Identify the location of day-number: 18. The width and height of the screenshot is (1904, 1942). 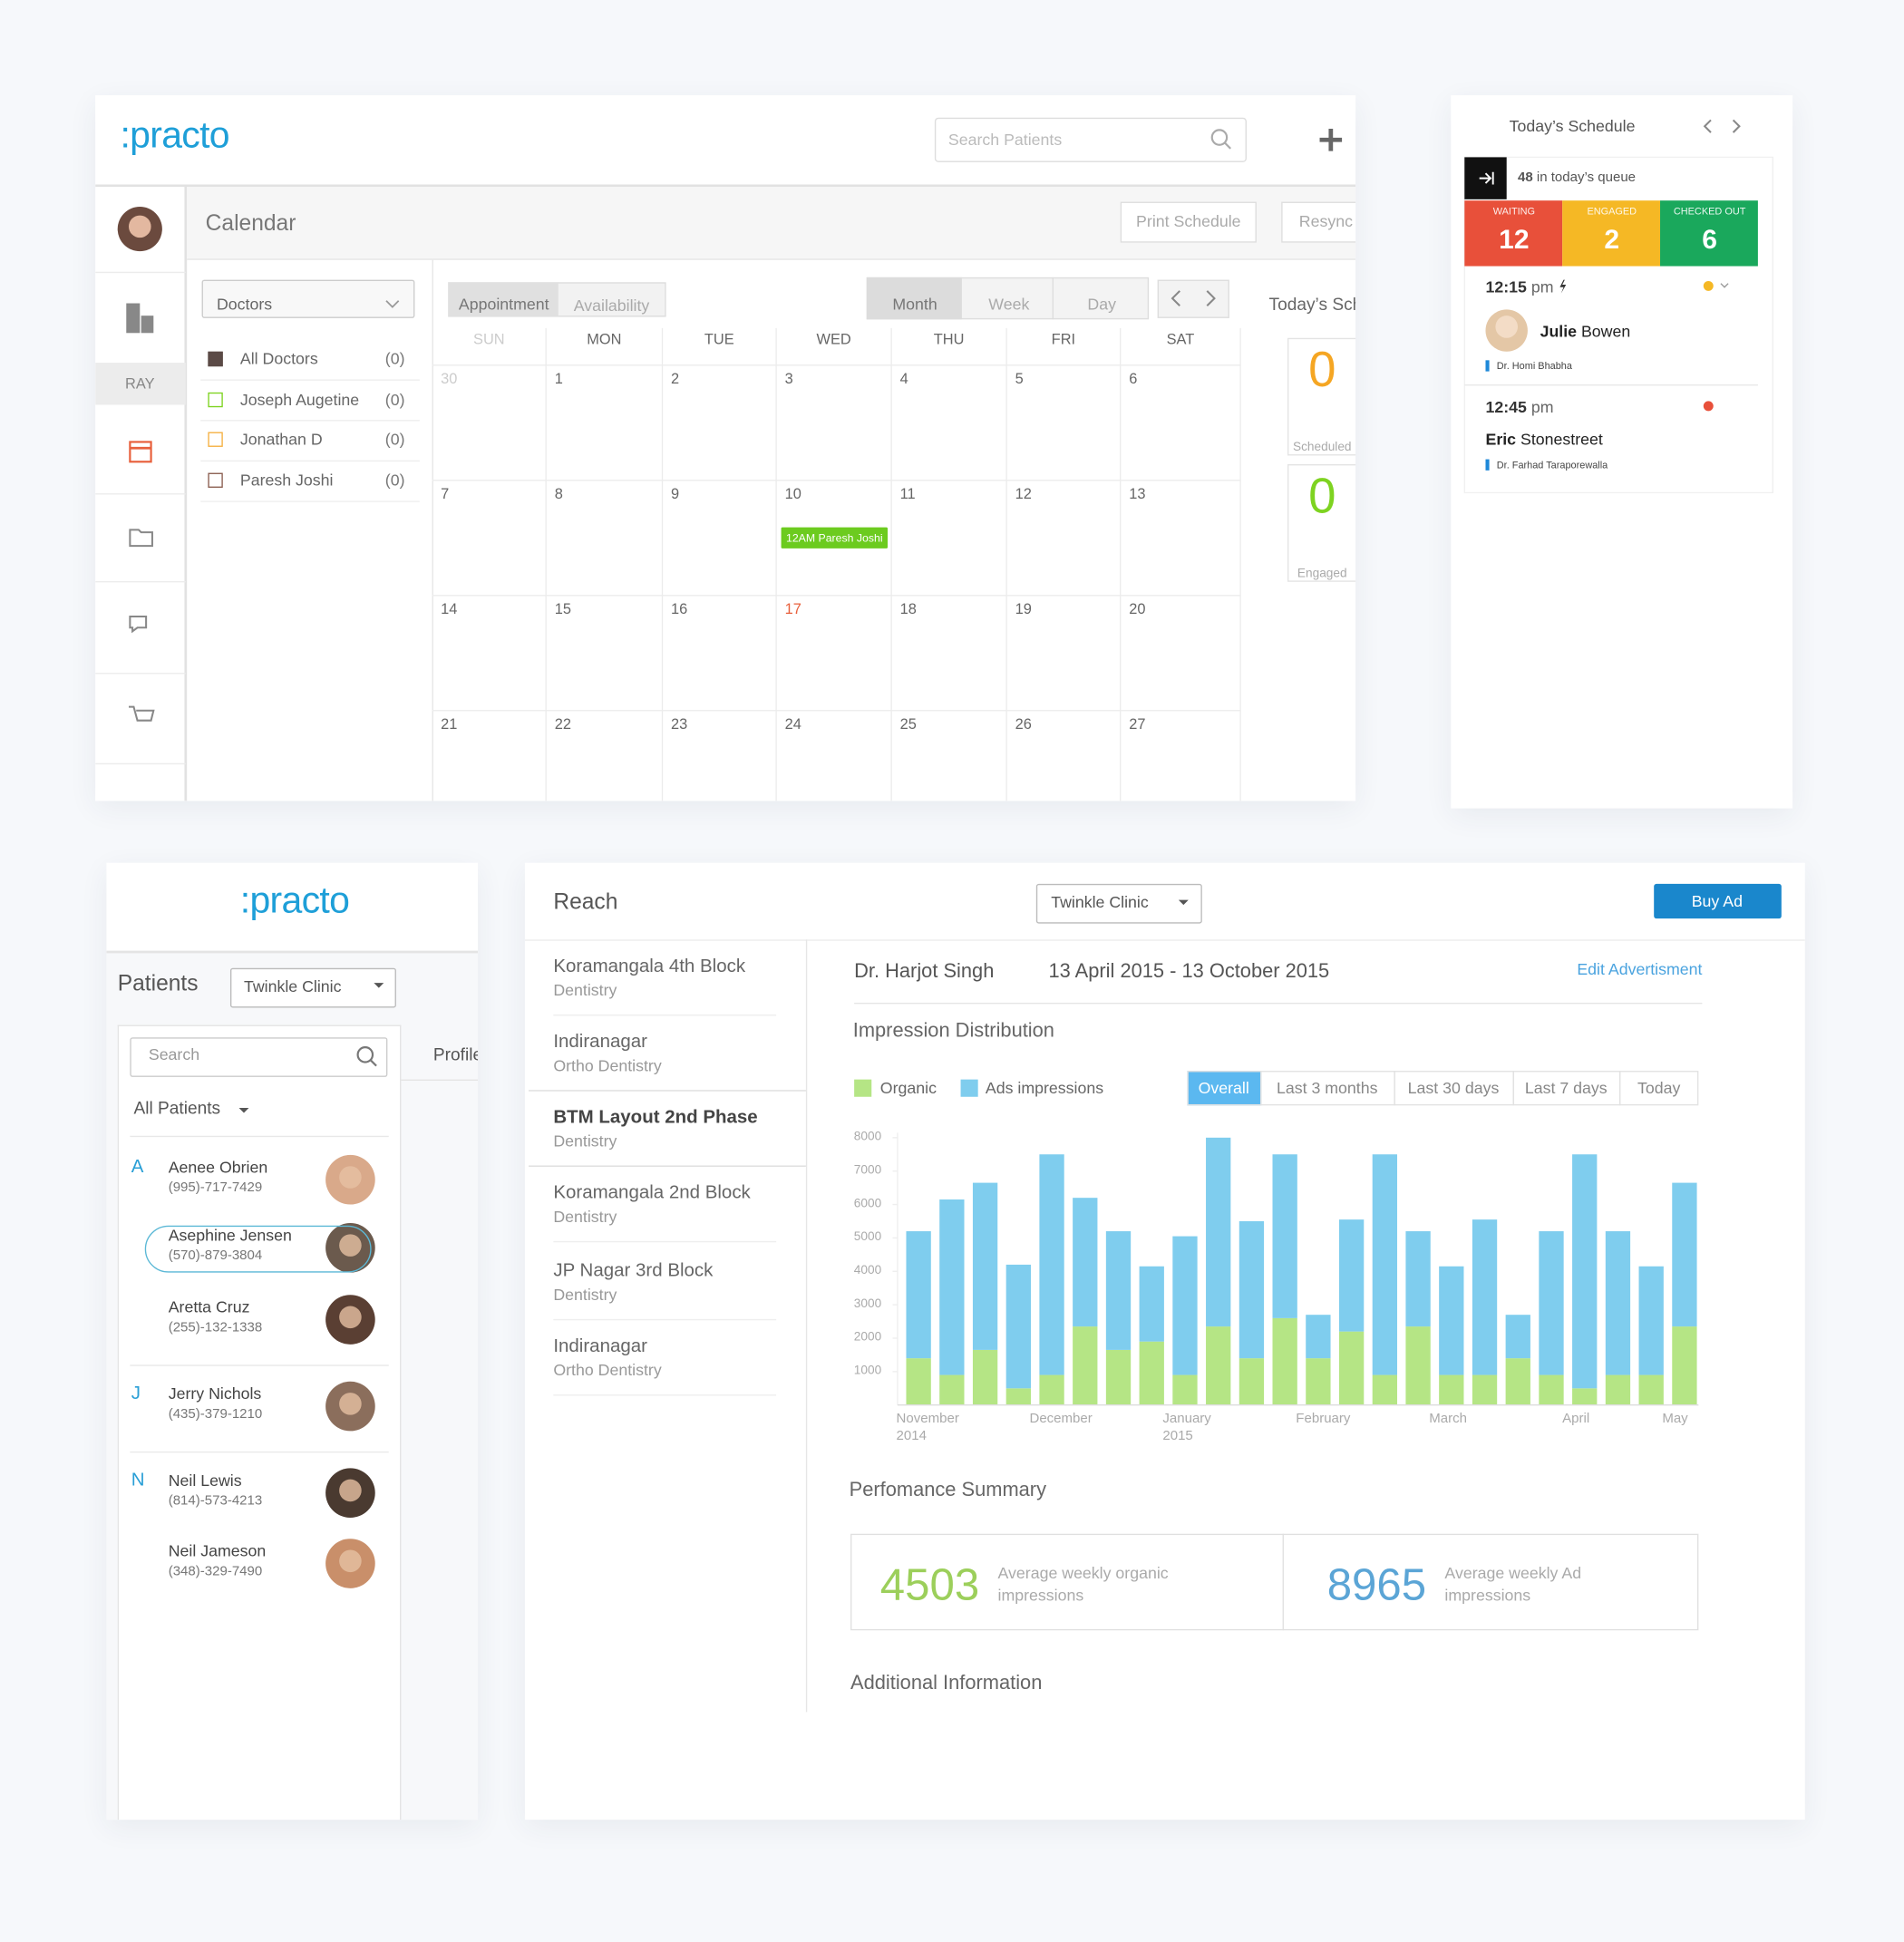
(908, 608).